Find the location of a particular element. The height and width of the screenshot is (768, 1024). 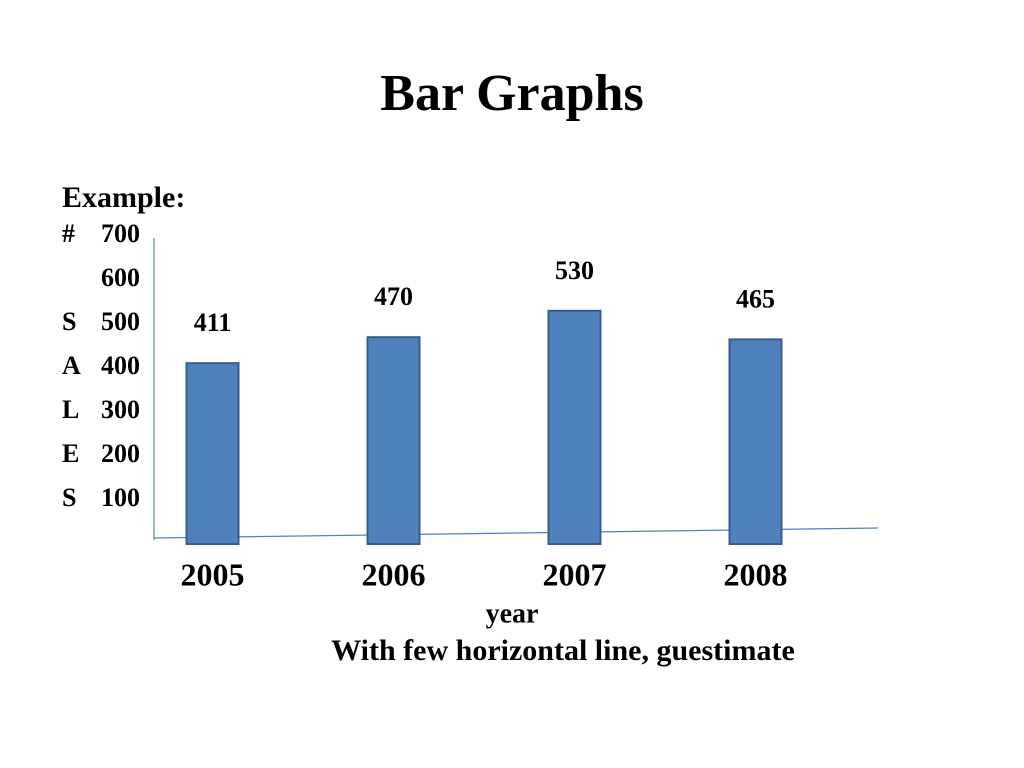

data-label: 465 is located at coordinates (755, 298).